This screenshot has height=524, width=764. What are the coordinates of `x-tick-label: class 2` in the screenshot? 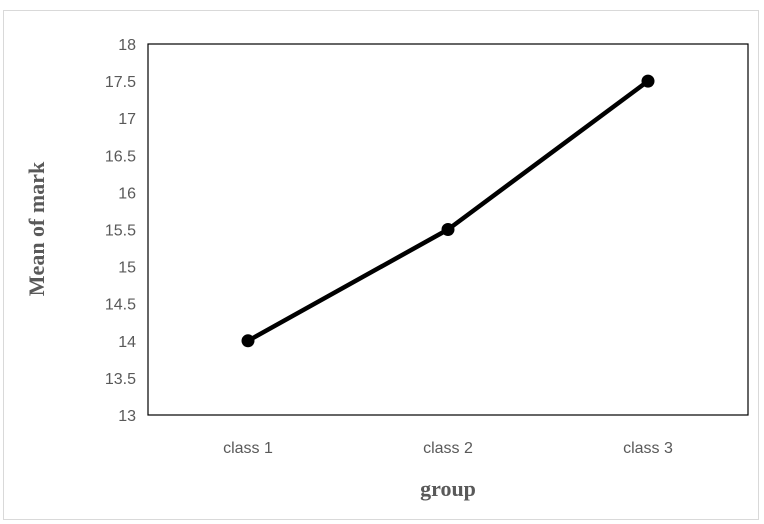 It's located at (448, 448).